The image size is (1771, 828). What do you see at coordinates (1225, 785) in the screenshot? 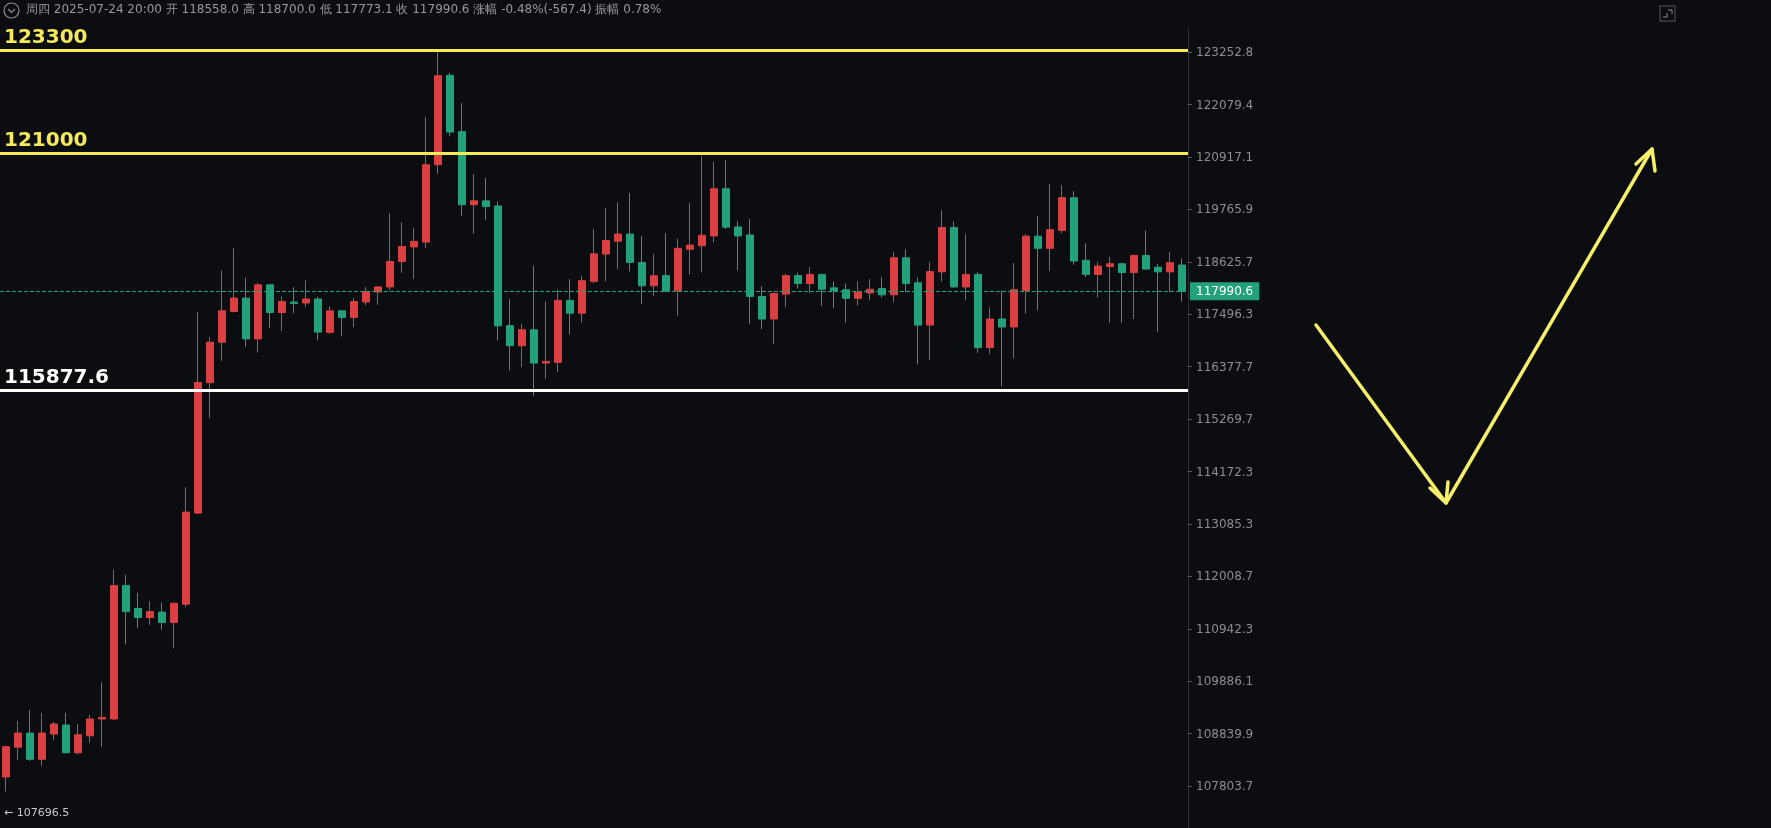
I see `y-tick-label: 107803.7` at bounding box center [1225, 785].